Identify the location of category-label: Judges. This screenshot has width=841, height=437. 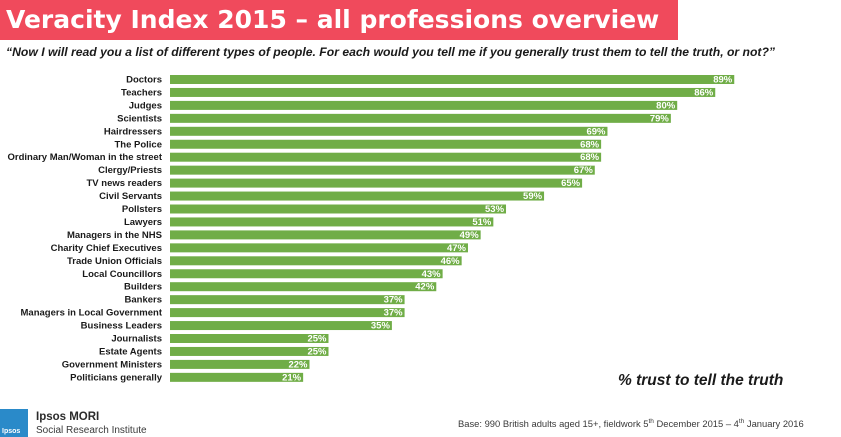
(145, 105).